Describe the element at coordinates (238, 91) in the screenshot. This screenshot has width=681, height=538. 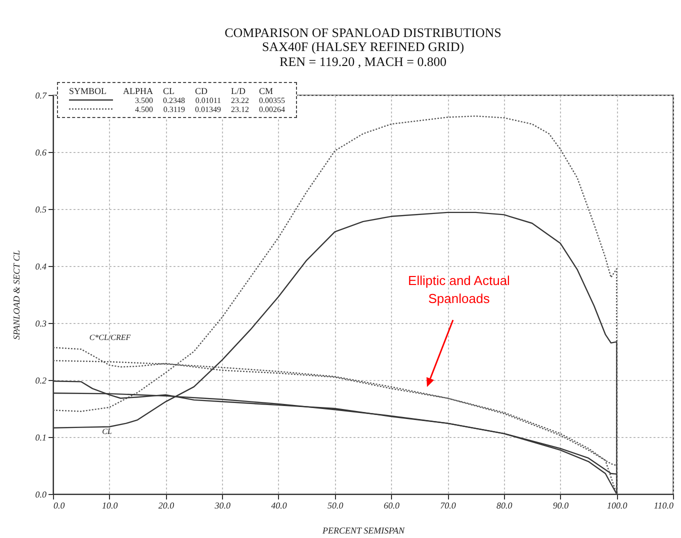
I see `annotation: L/D` at that location.